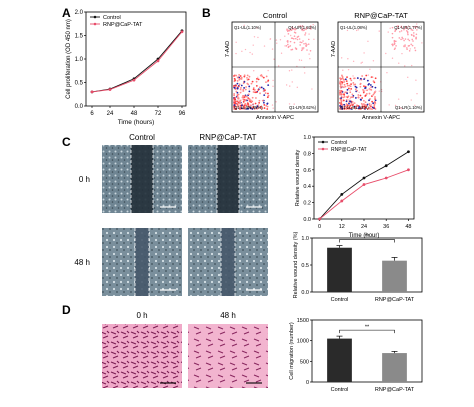 This screenshot has width=474, height=407. I want to click on y-tick-label: 0.6, so click(307, 171).